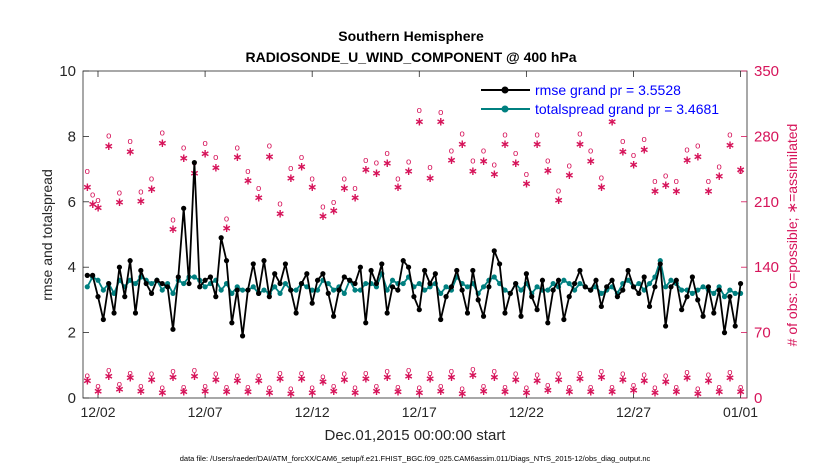 This screenshot has height=470, width=830. I want to click on y-right-tick-label: 280, so click(766, 136).